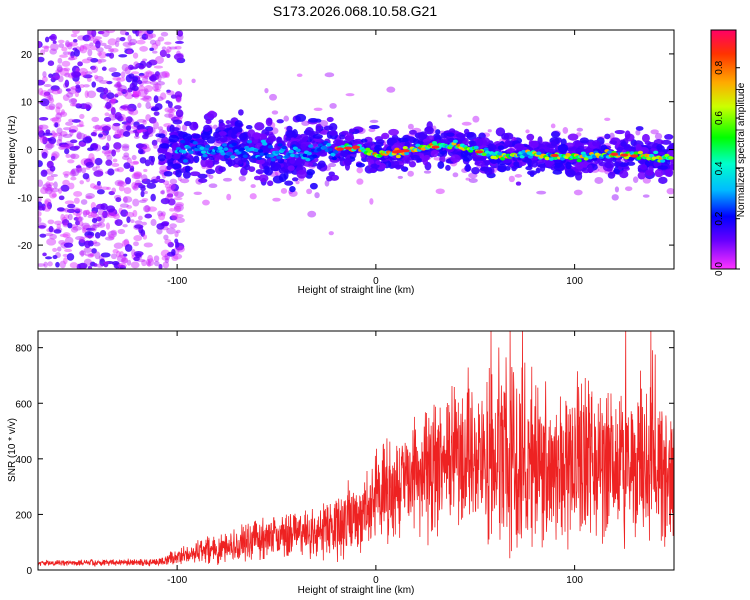  What do you see at coordinates (177, 281) in the screenshot?
I see `spectrogram-x-tick-label: -100` at bounding box center [177, 281].